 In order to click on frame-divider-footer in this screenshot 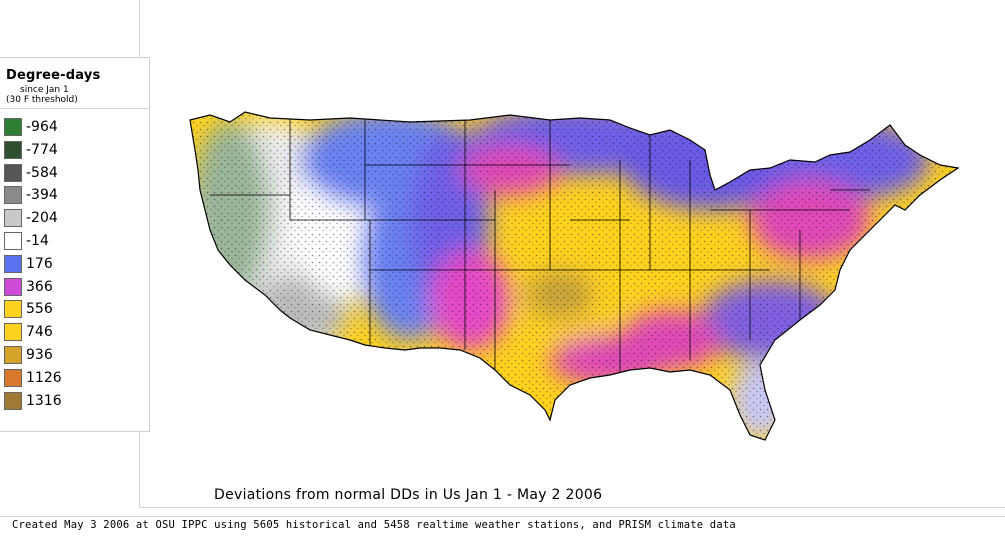, I will do `click(502, 516)`.